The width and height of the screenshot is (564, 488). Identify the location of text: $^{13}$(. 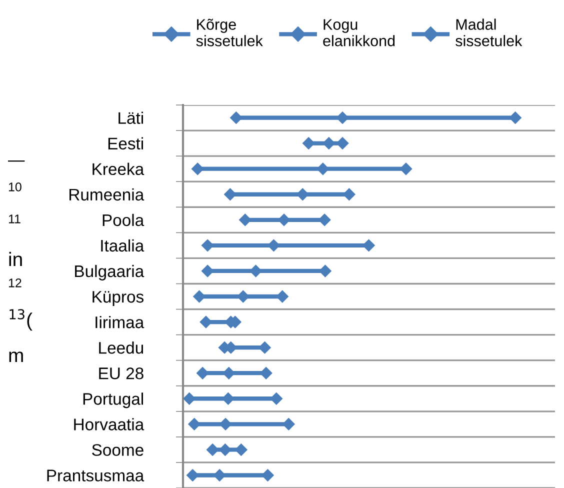
(21, 320).